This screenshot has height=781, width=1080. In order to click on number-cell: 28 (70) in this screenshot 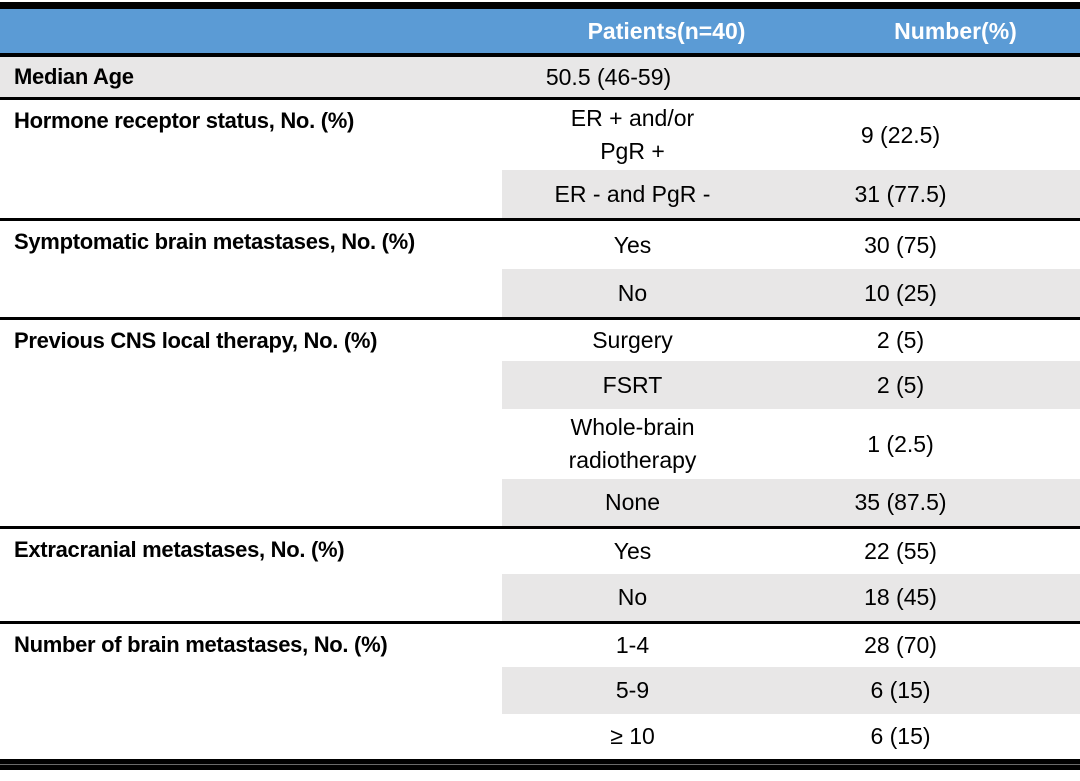, I will do `click(900, 645)`.